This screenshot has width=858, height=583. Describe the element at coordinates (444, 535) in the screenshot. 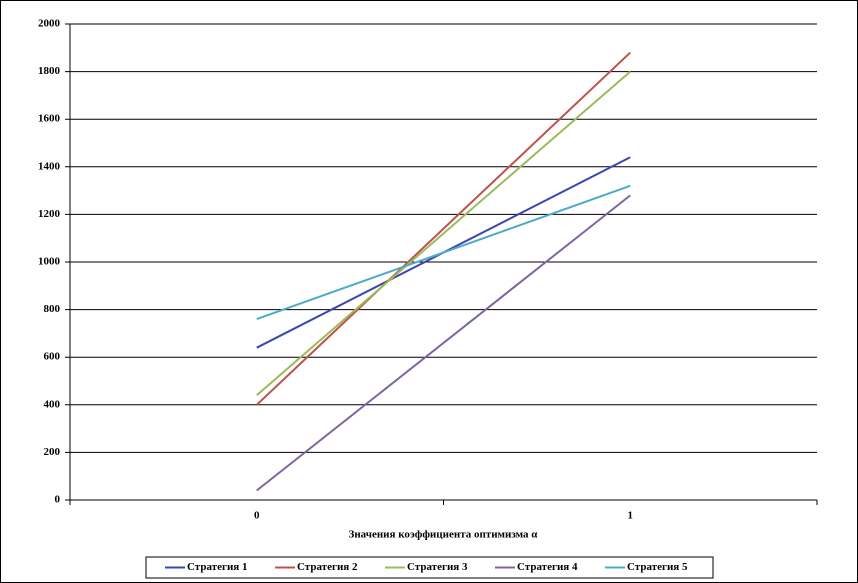

I see `x-axis-title: Значения коэффициента оптимизма α` at that location.